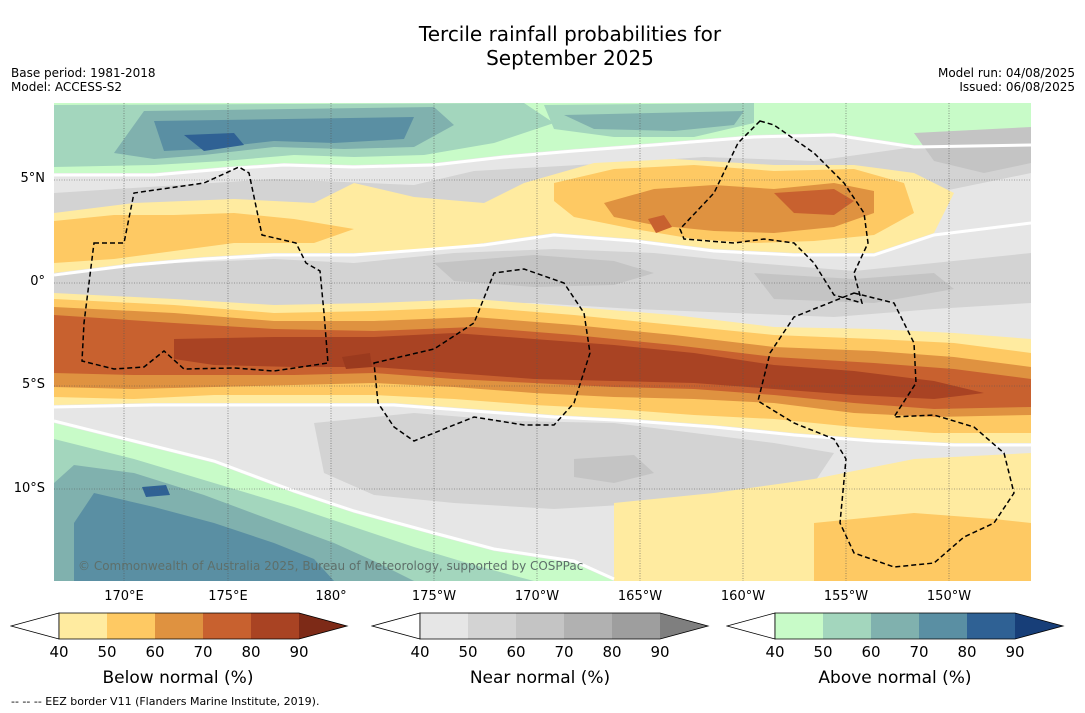 This screenshot has width=1085, height=713. Describe the element at coordinates (743, 596) in the screenshot. I see `lon-label-160w: 160°W` at that location.